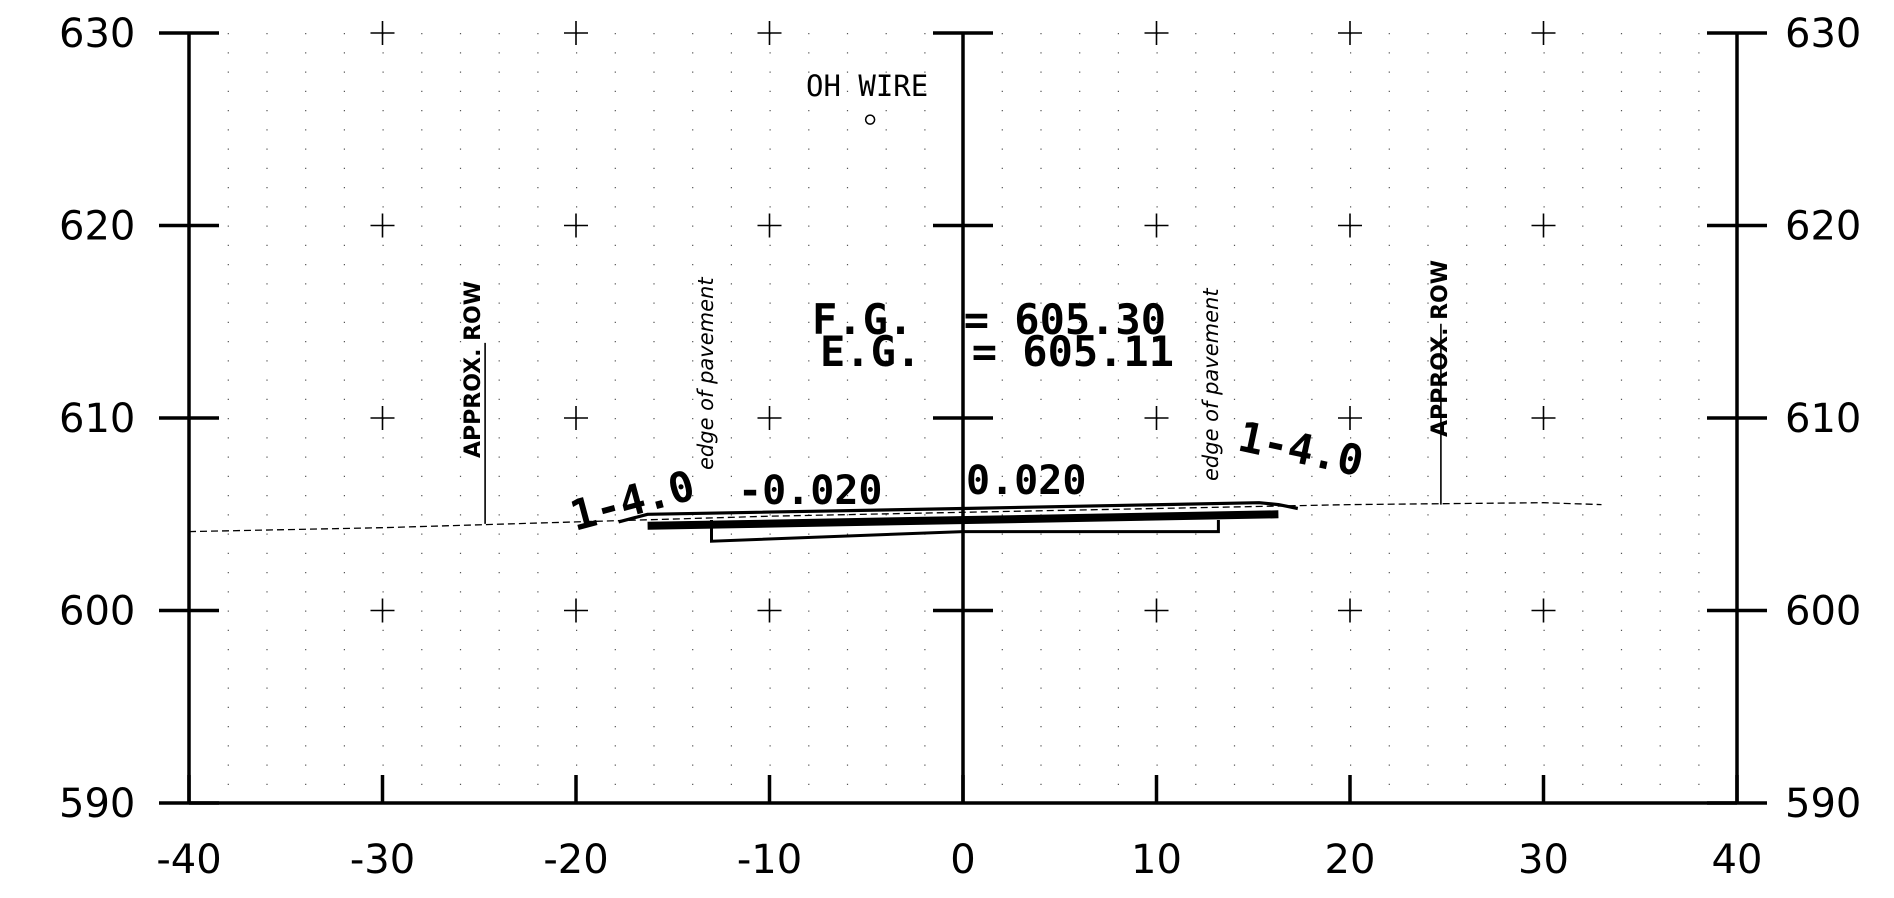 The image size is (1894, 898). What do you see at coordinates (1211, 384) in the screenshot?
I see `edge-of-pavement-right: edge of pavement` at bounding box center [1211, 384].